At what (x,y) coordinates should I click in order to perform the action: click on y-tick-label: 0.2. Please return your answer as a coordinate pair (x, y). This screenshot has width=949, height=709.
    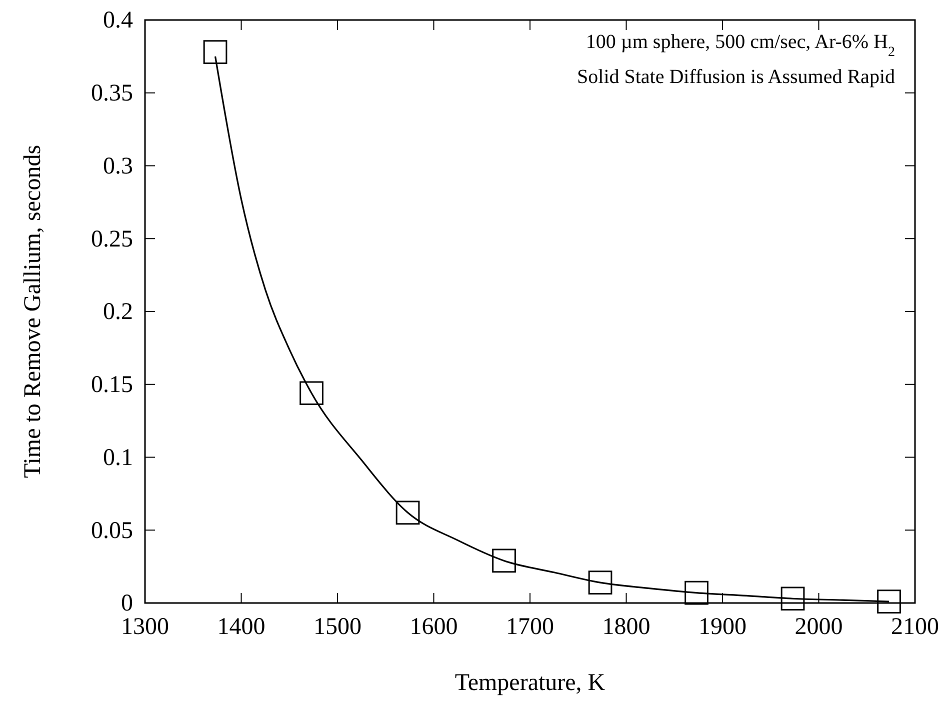
    Looking at the image, I should click on (118, 312).